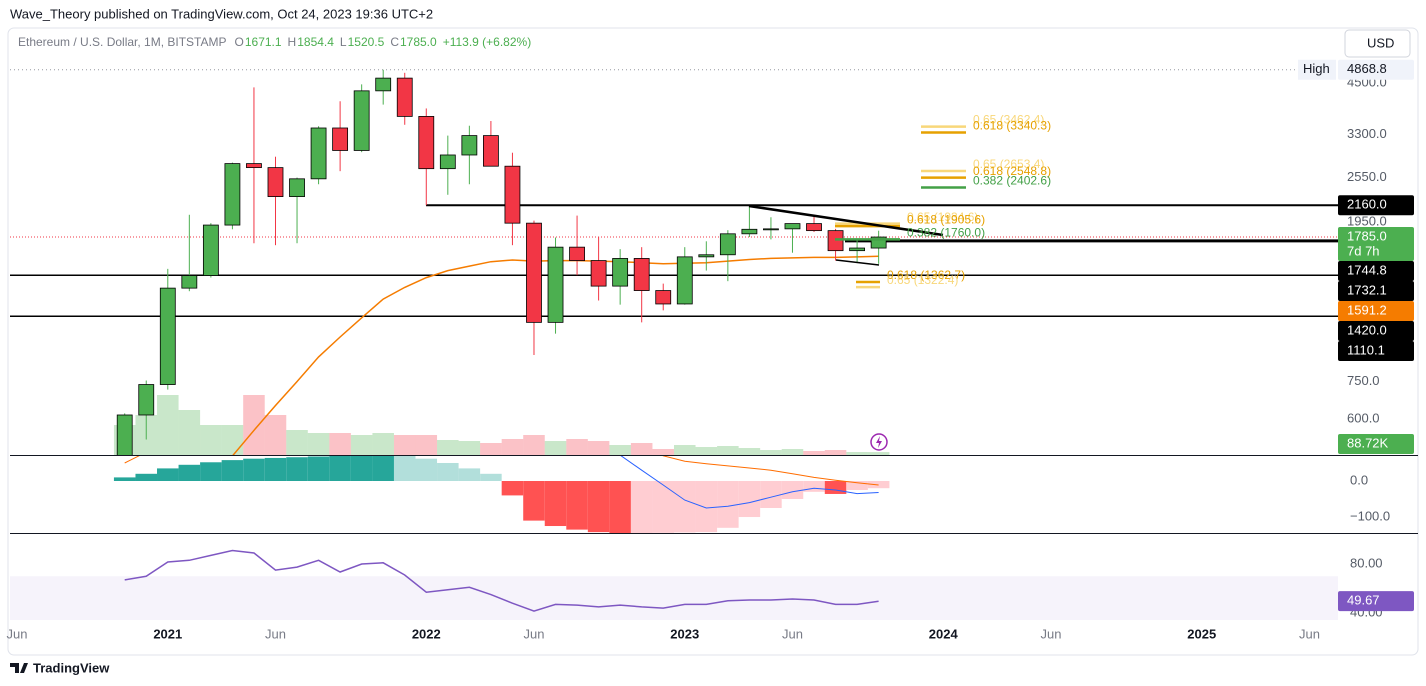  Describe the element at coordinates (1317, 69) in the screenshot. I see `price-tag-bg` at that location.